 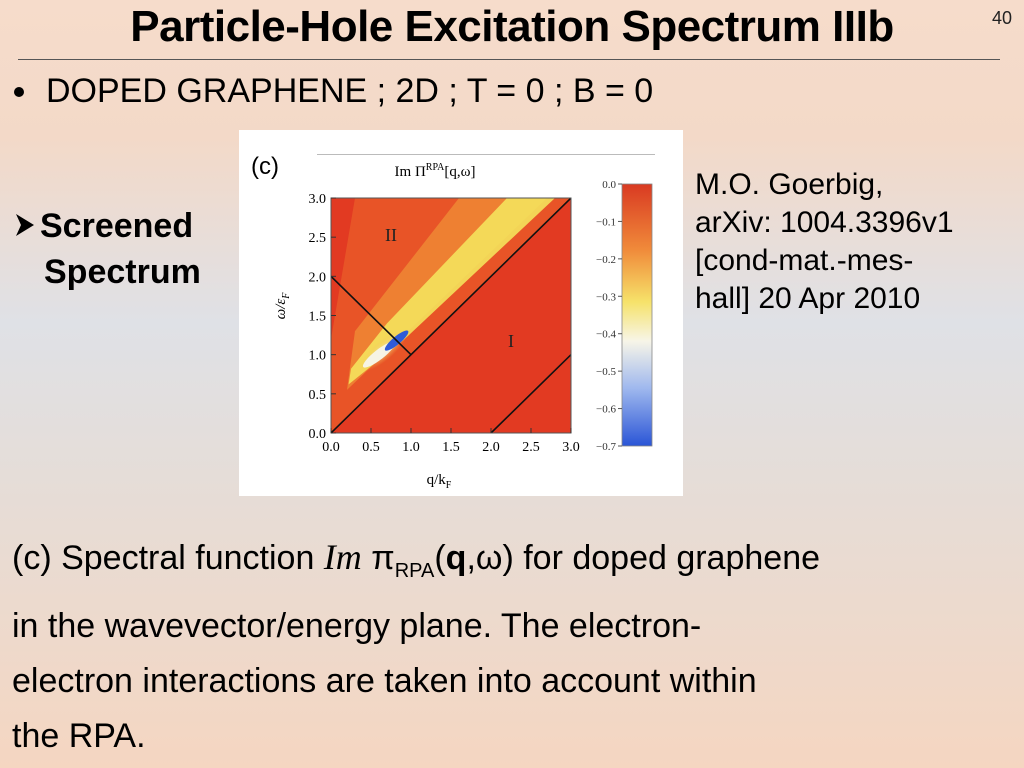 What do you see at coordinates (606, 335) in the screenshot?
I see `colorbar-tick-label: −0.4` at bounding box center [606, 335].